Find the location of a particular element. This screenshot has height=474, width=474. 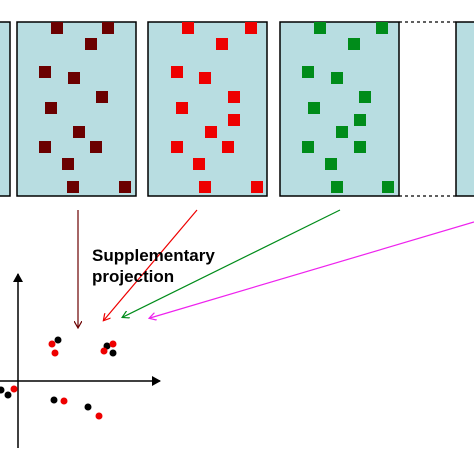

annotation-line-2: projection is located at coordinates (133, 276).